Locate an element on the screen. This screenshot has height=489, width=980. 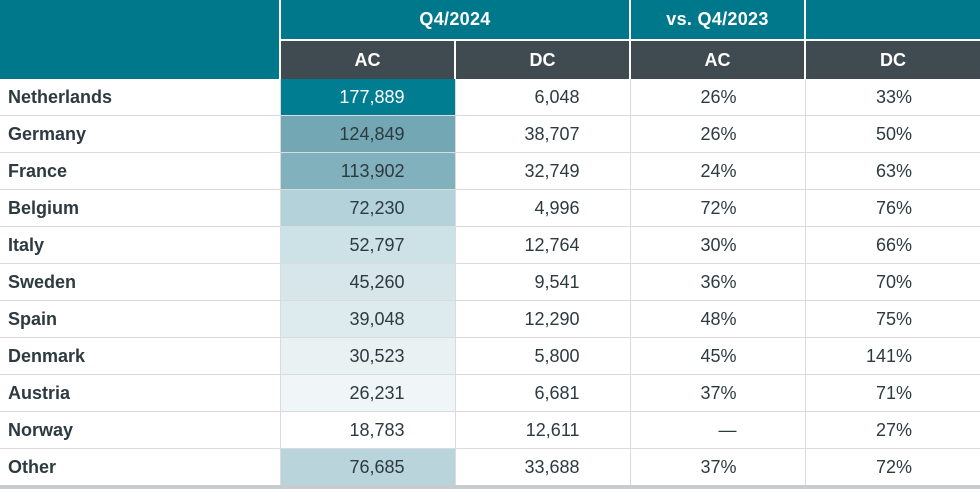
ac-change-cell: 72% is located at coordinates (717, 208).